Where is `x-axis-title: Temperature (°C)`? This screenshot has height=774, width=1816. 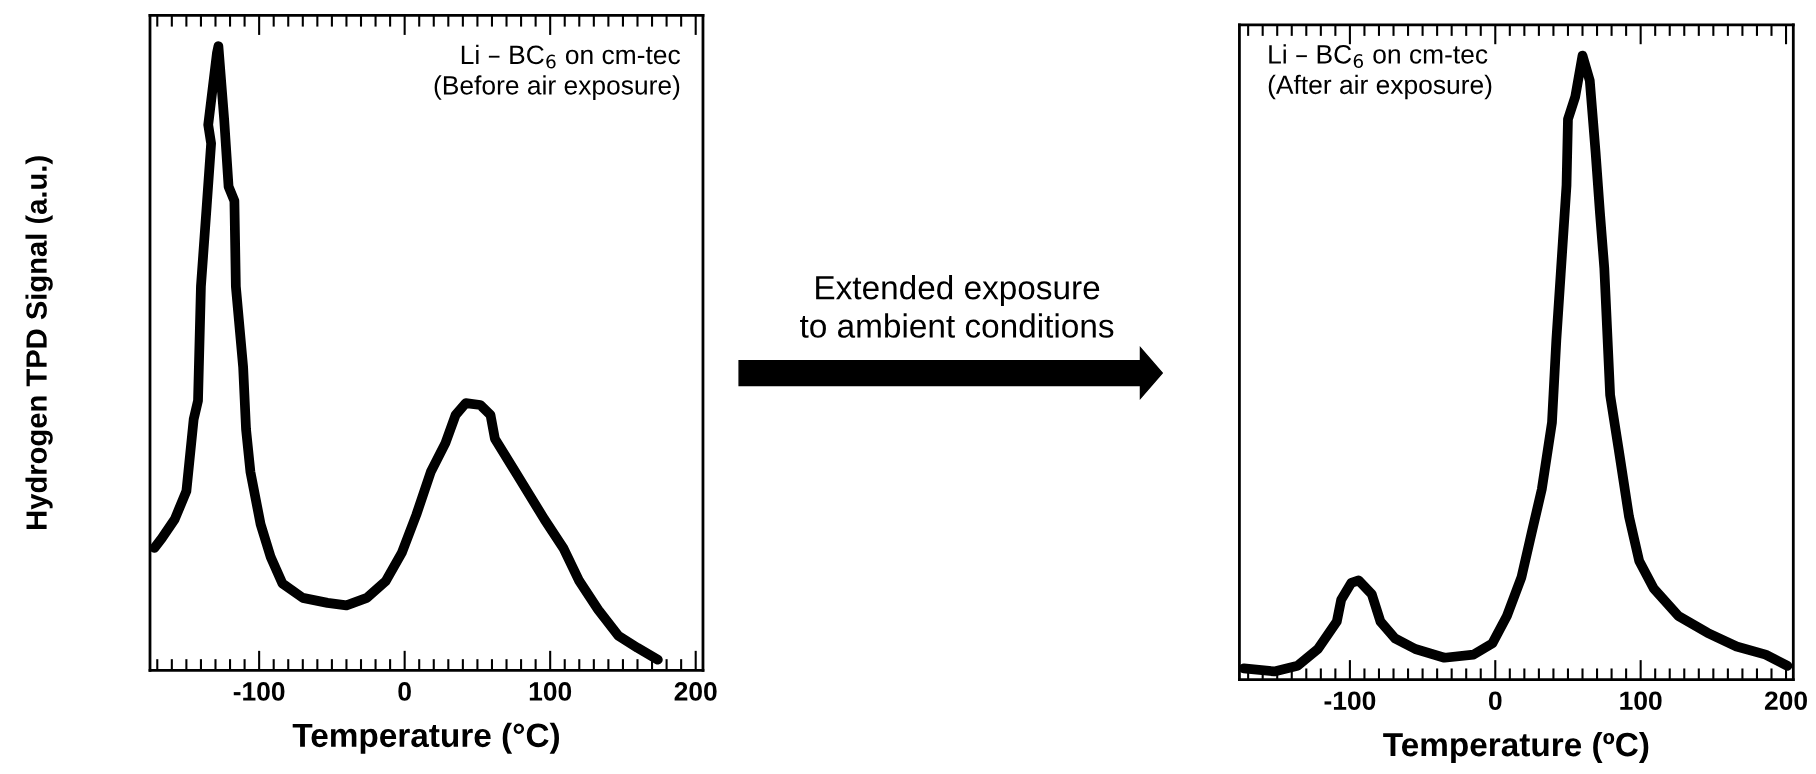 x-axis-title: Temperature (°C) is located at coordinates (425, 738).